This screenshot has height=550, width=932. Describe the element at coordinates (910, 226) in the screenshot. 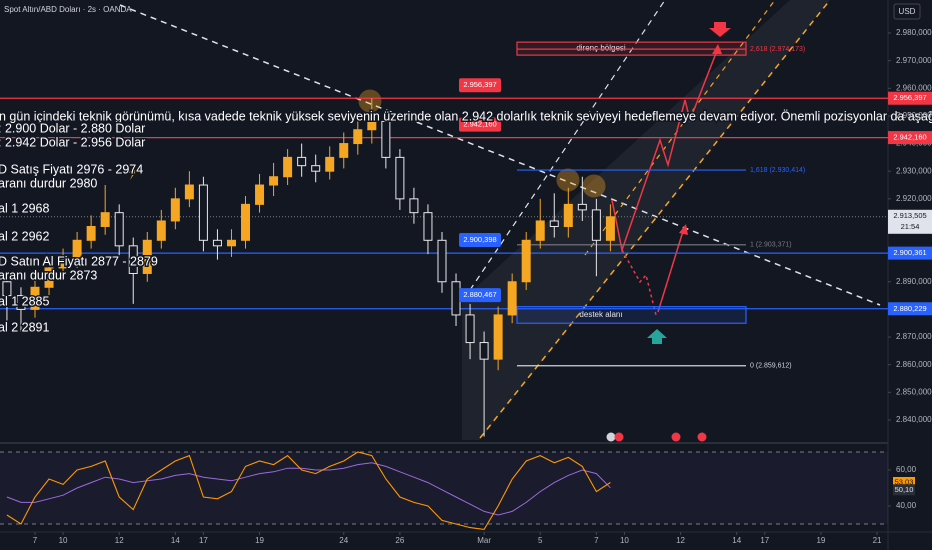

I see `last-price-time: 21:54` at that location.